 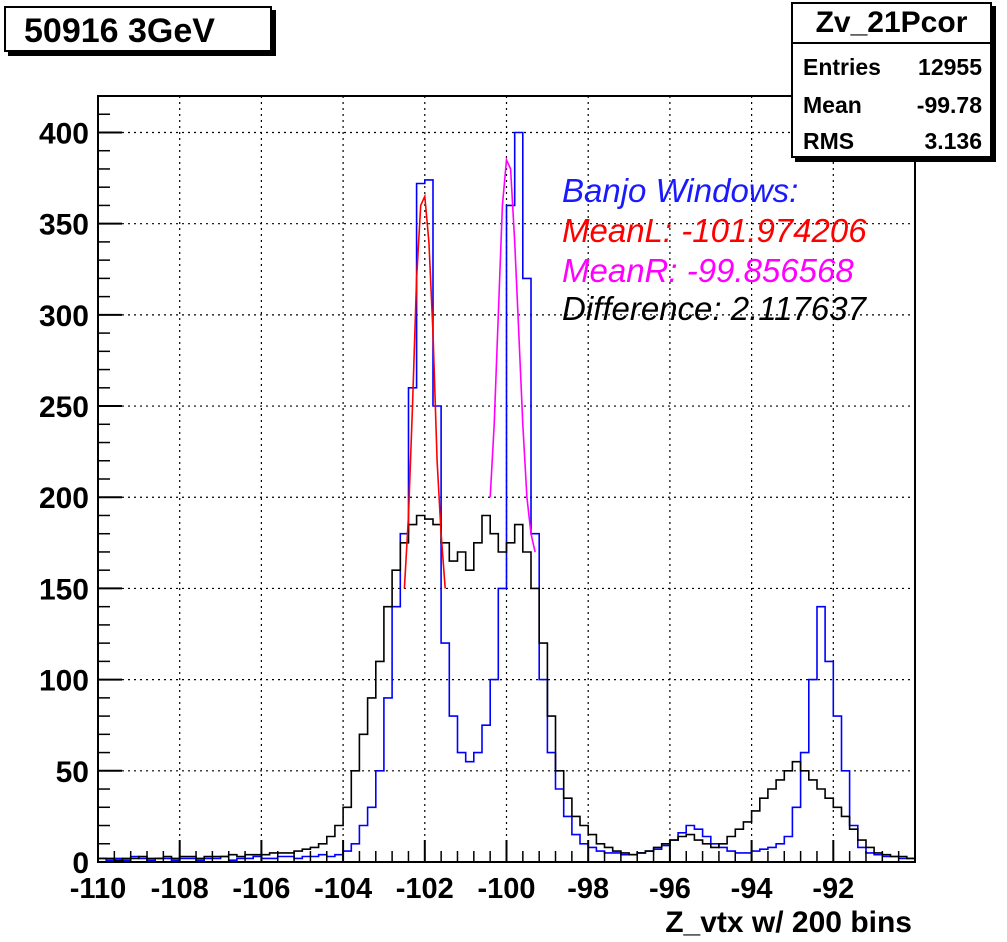 I want to click on x-tick-label: -108, so click(x=180, y=889).